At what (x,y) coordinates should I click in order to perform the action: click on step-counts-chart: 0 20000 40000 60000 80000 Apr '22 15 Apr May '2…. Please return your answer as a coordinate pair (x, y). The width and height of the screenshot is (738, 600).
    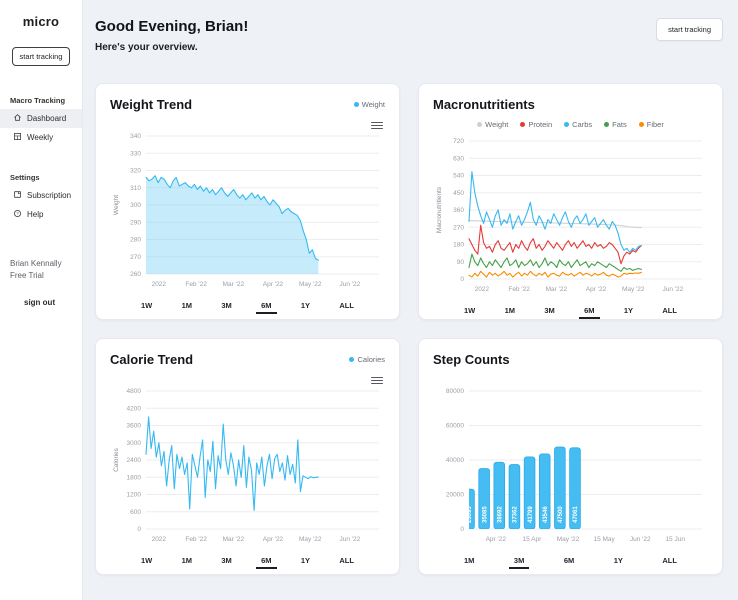
    Looking at the image, I should click on (570, 466).